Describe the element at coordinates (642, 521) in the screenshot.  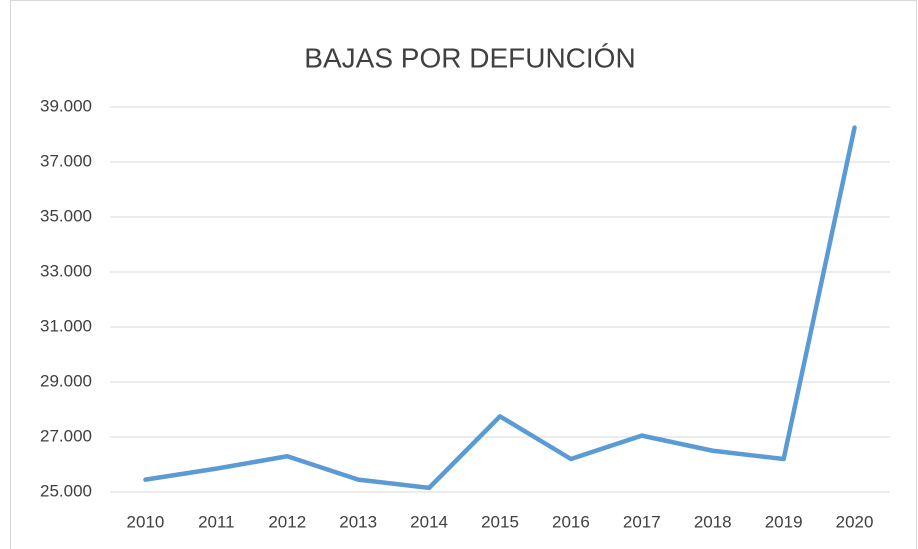
I see `x-tick-label: 2017` at that location.